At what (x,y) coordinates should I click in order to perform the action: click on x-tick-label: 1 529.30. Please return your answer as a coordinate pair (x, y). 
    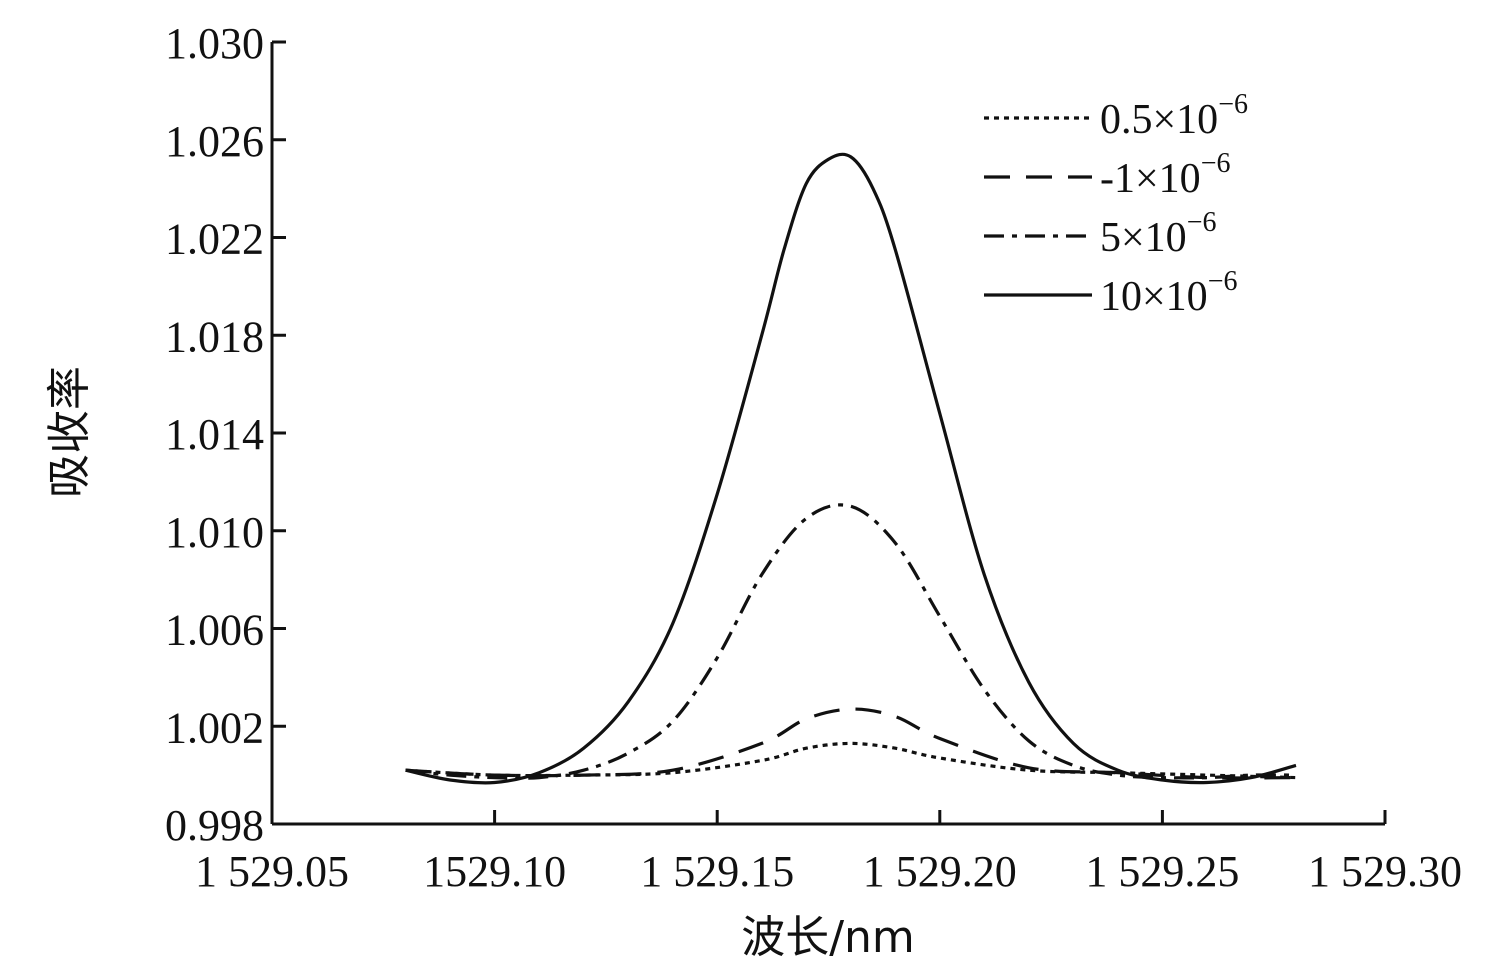
    Looking at the image, I should click on (1385, 871).